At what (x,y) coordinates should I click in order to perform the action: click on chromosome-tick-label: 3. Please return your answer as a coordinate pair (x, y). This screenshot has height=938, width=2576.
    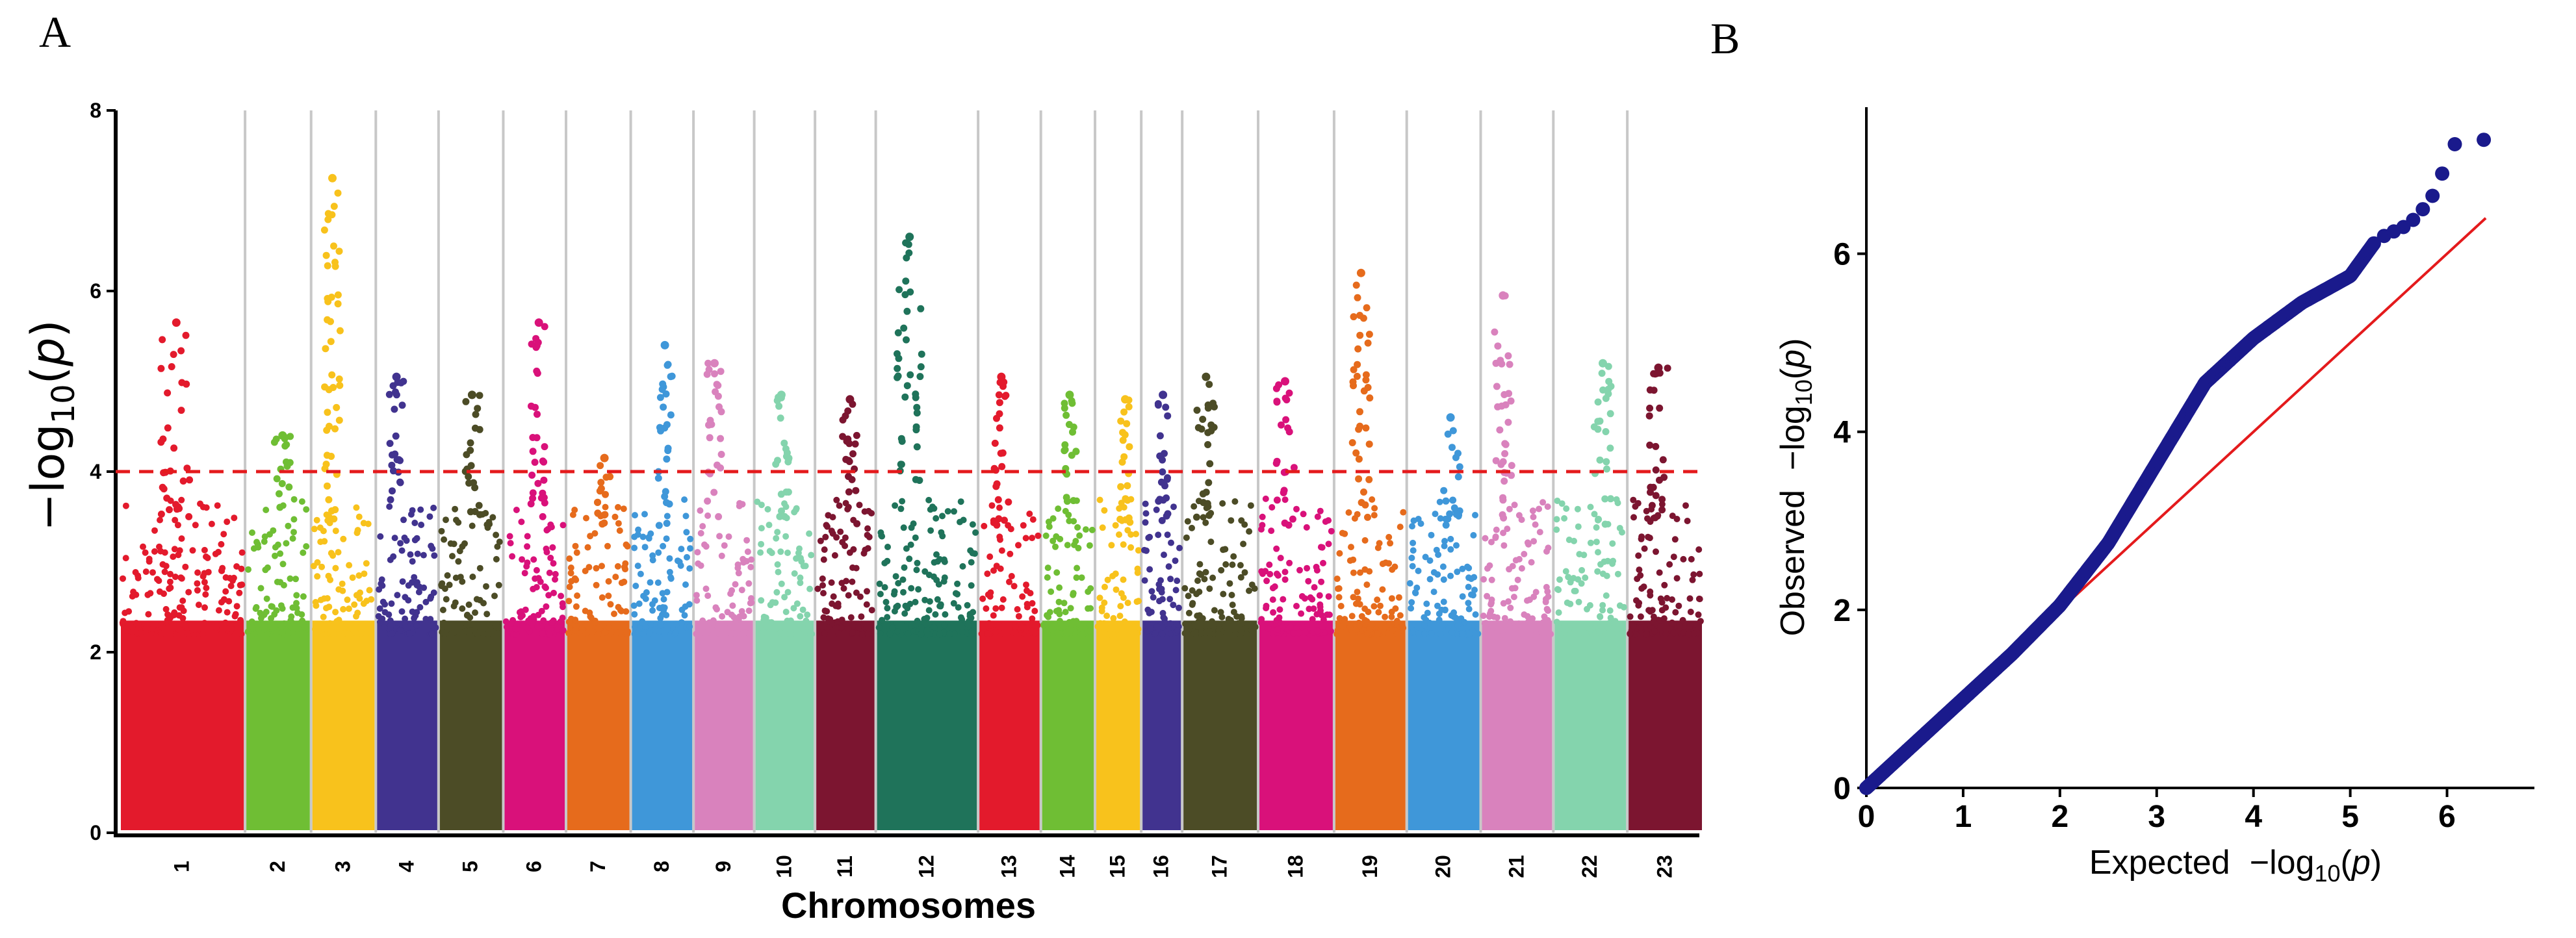
    Looking at the image, I should click on (343, 866).